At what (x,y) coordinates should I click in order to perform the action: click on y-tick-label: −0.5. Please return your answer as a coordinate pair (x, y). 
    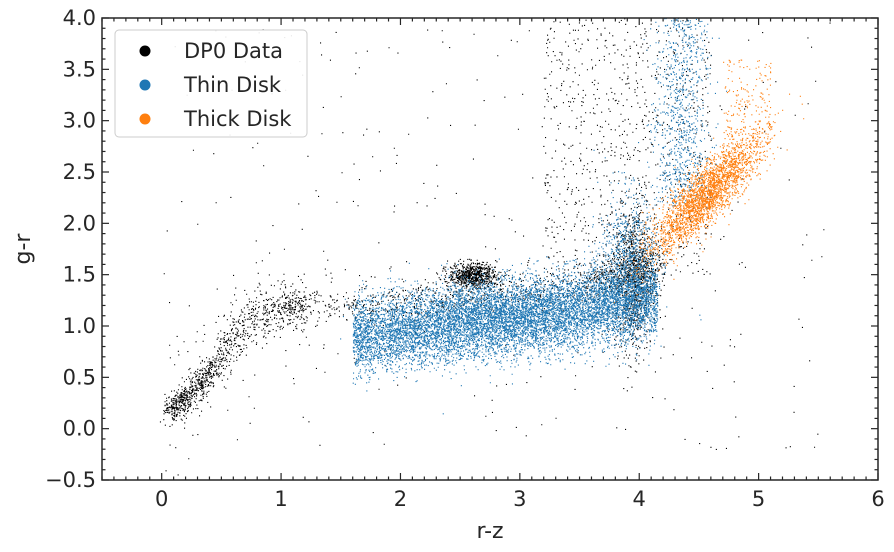
    Looking at the image, I should click on (70, 480).